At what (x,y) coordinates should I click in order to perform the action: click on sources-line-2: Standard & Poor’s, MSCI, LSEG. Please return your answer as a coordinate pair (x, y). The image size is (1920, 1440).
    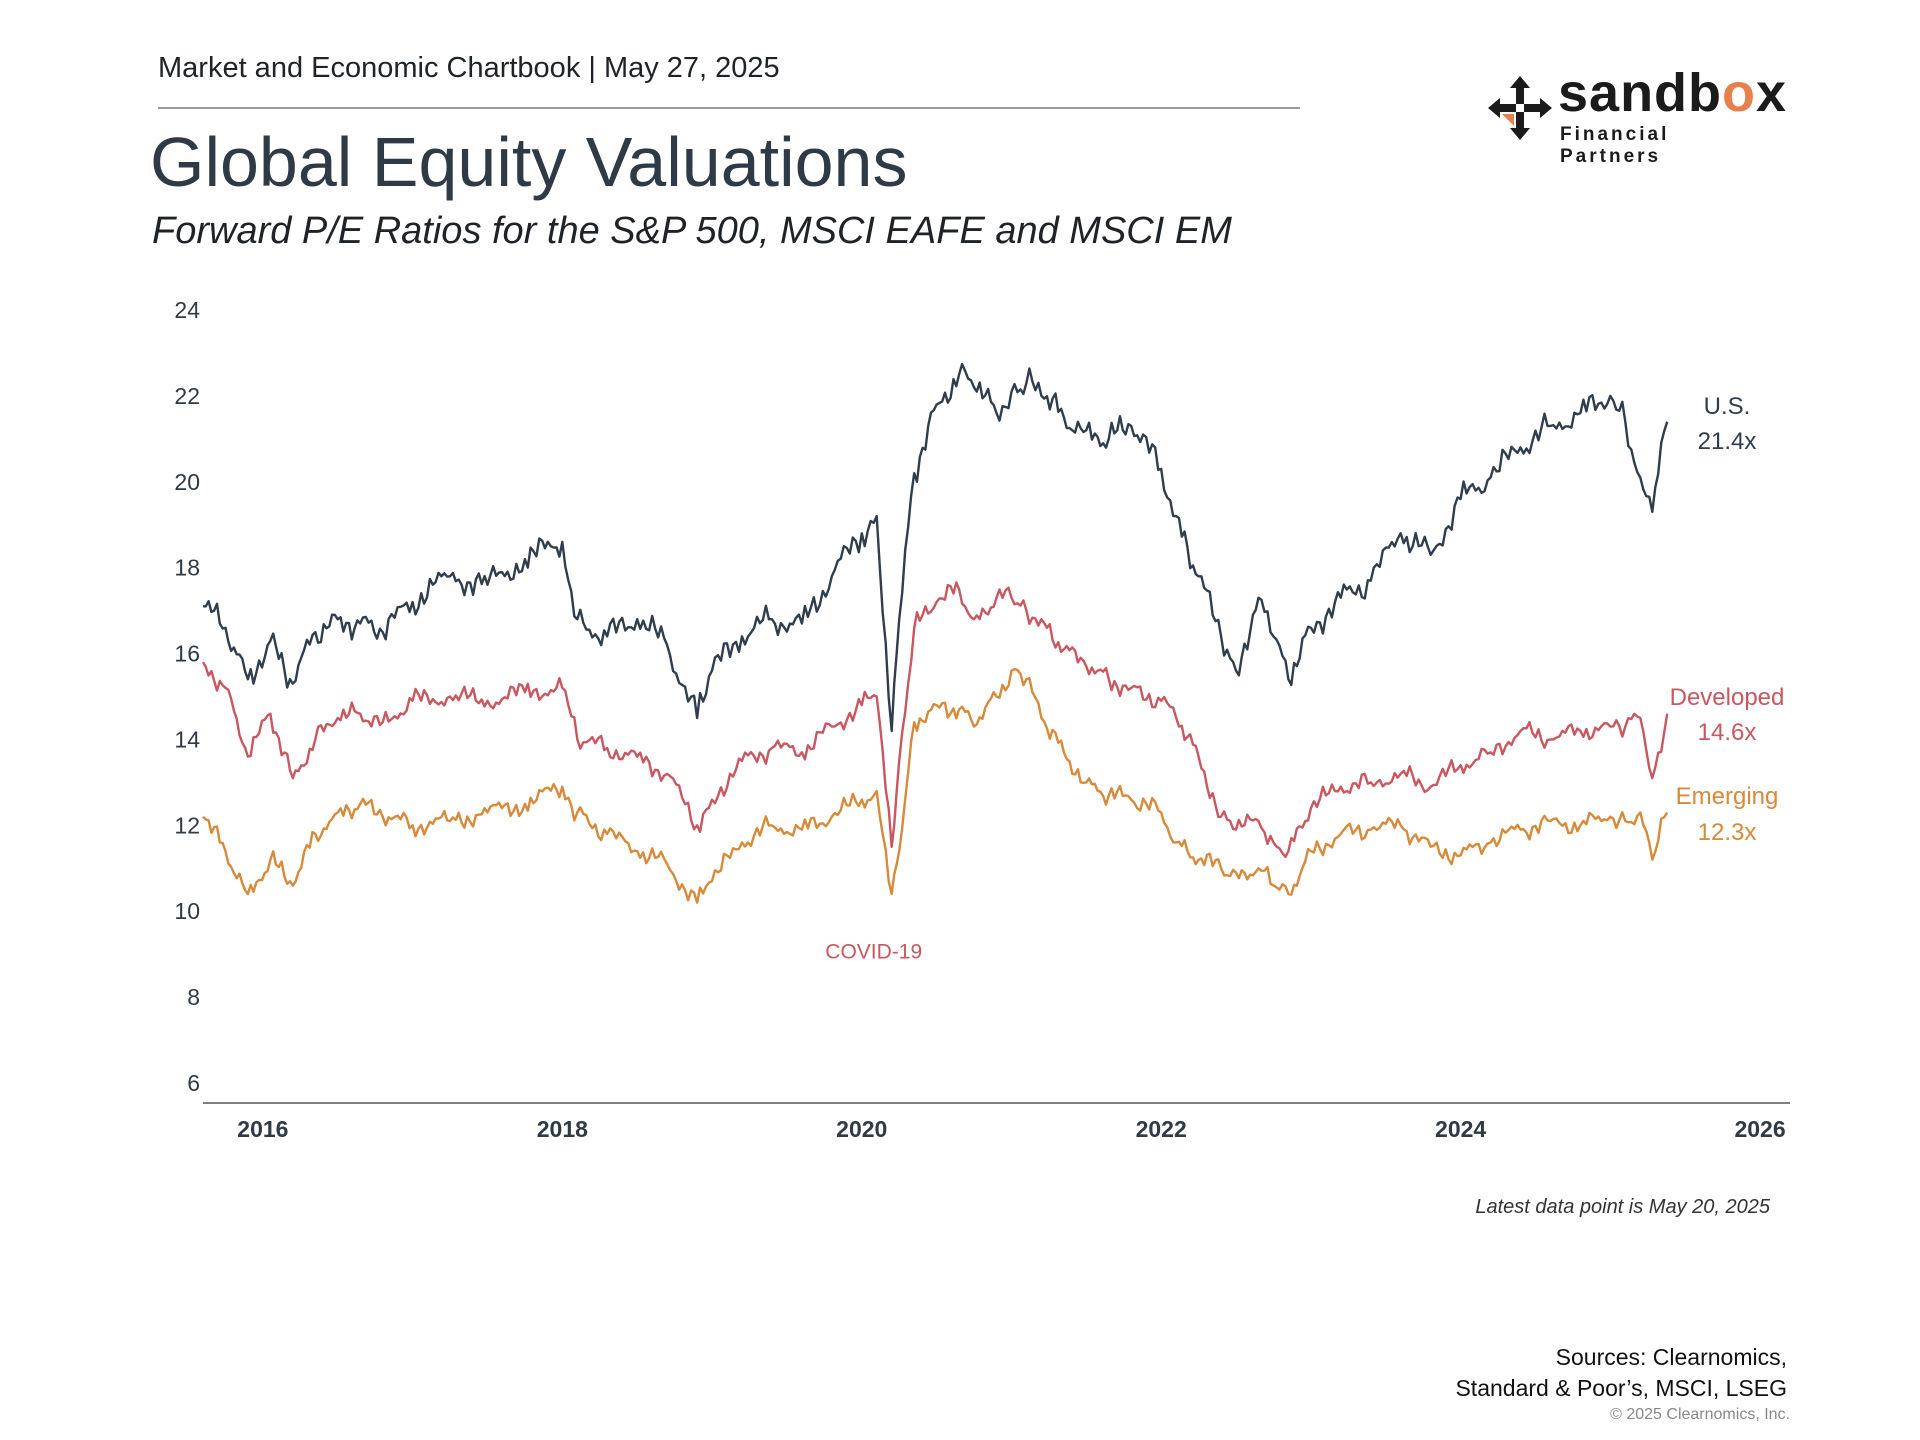
    Looking at the image, I should click on (1621, 1388).